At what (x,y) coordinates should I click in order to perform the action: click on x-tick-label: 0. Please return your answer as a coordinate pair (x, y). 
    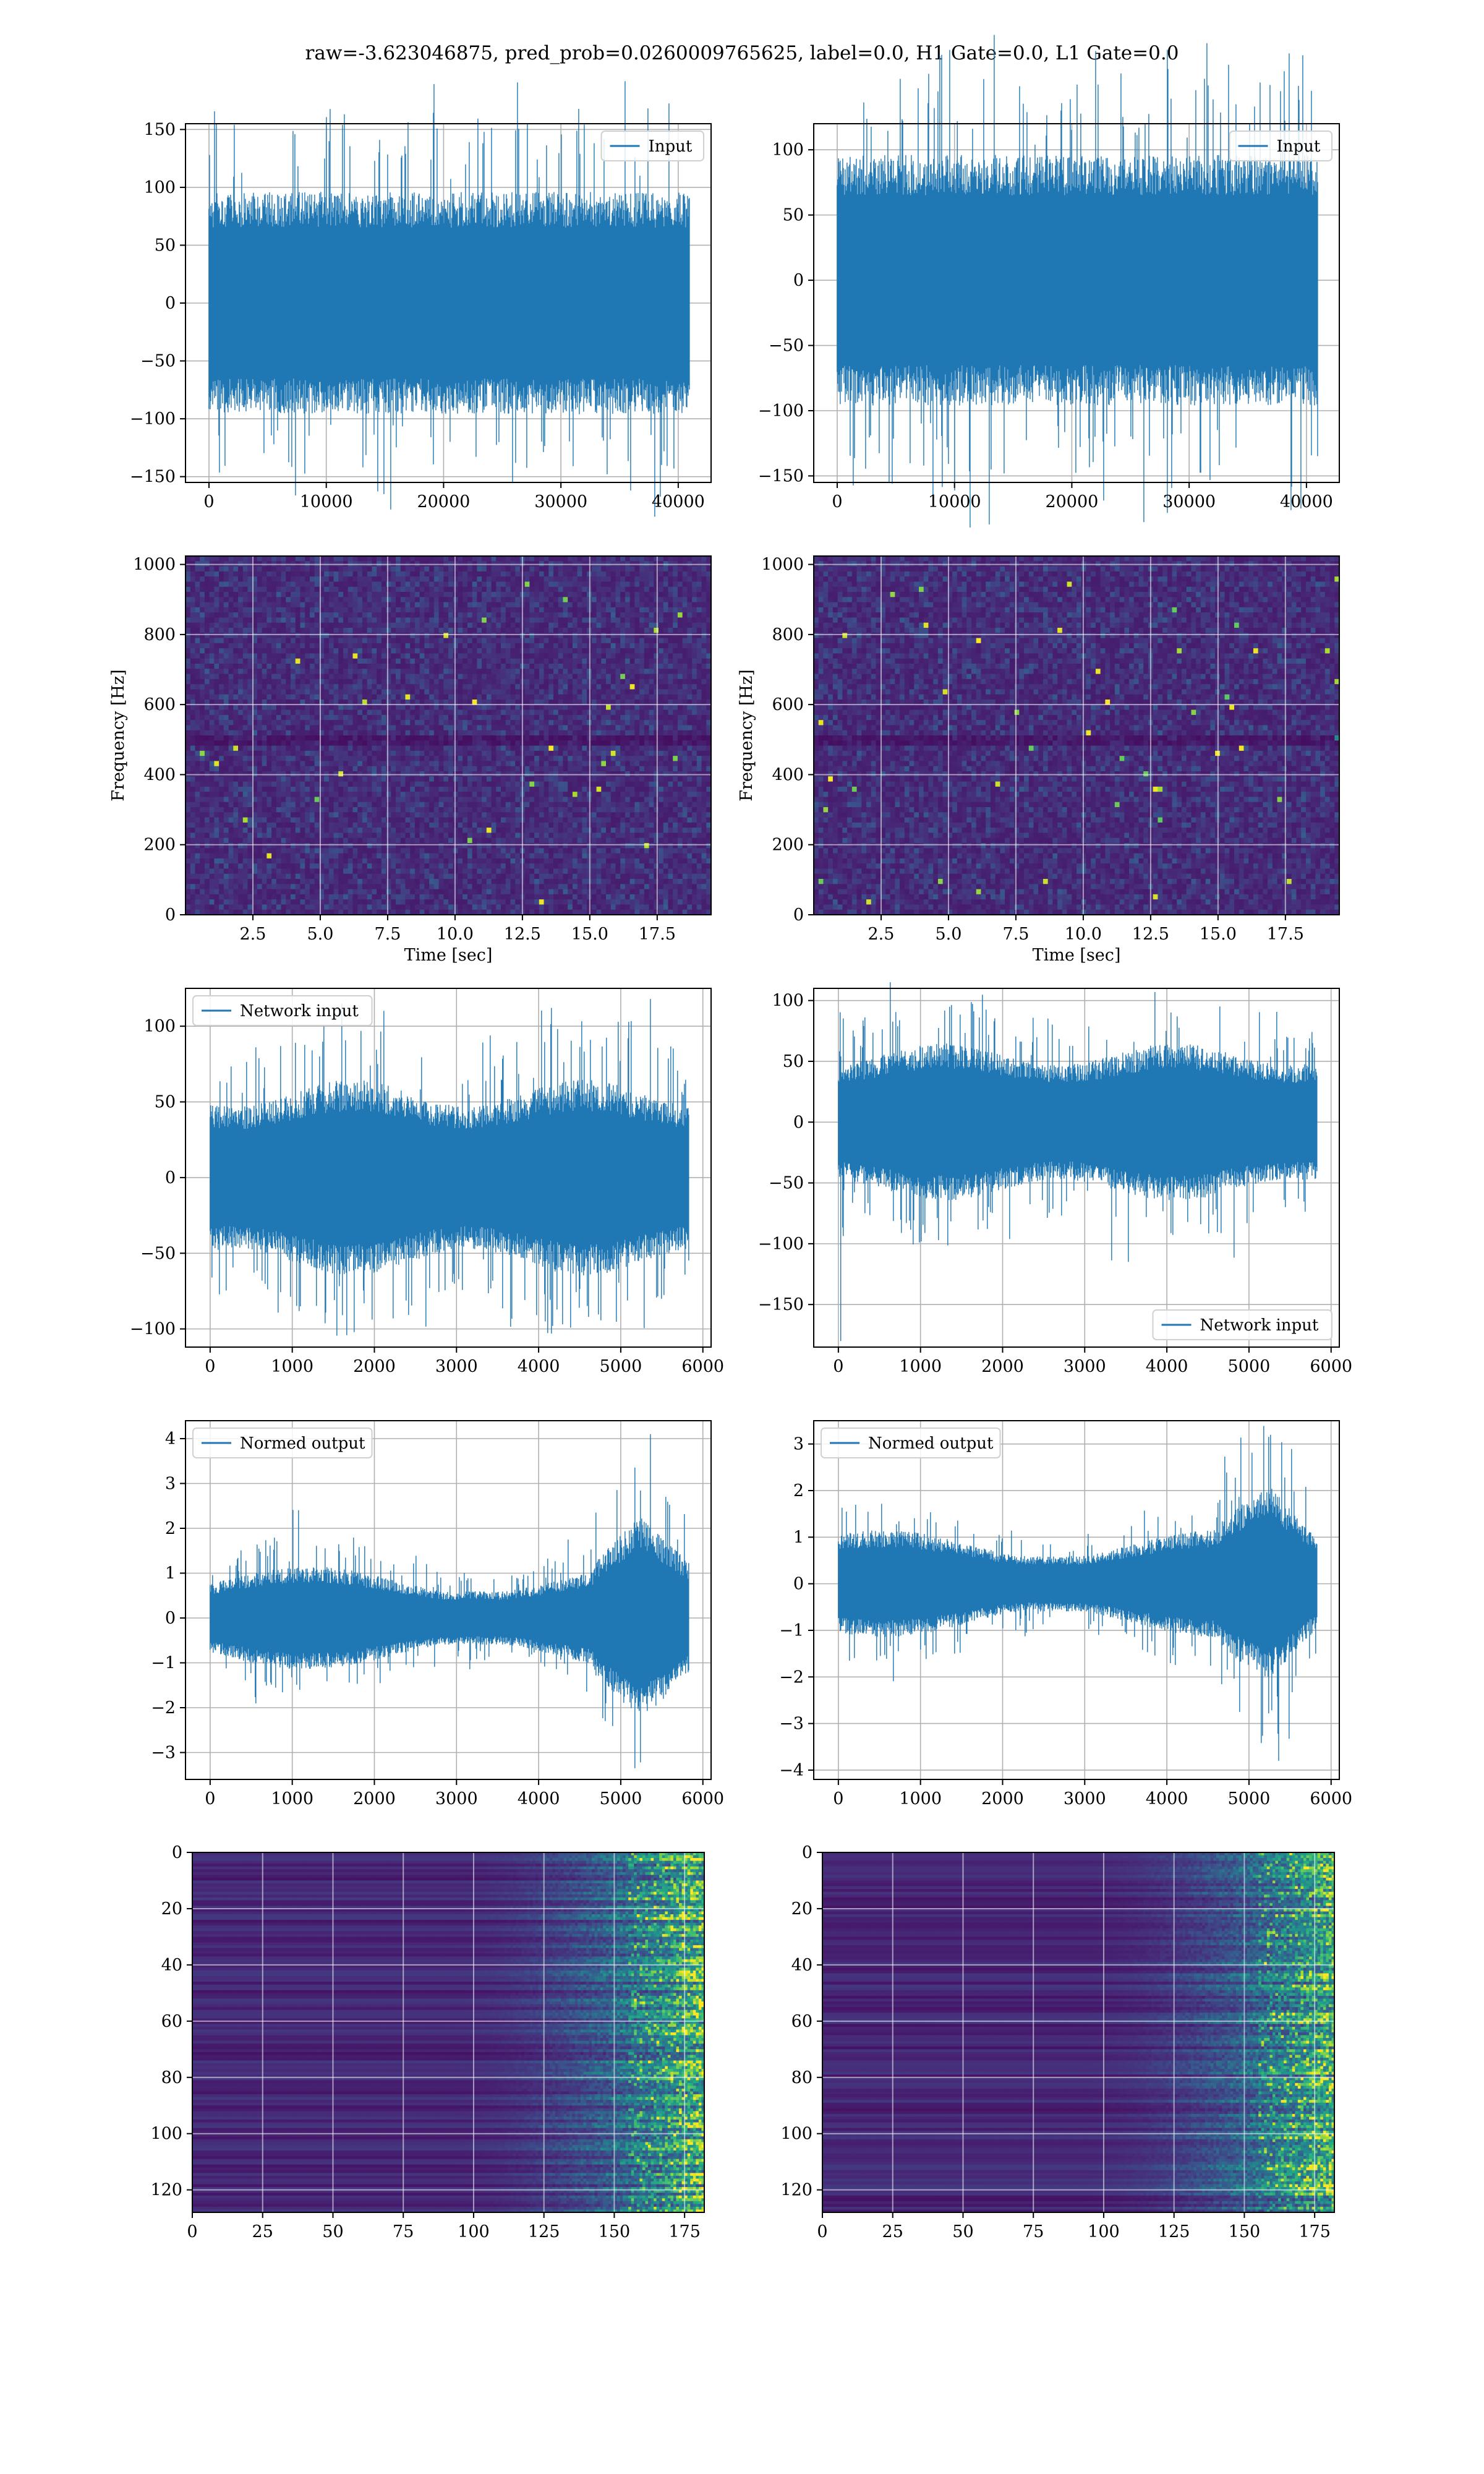
    Looking at the image, I should click on (837, 501).